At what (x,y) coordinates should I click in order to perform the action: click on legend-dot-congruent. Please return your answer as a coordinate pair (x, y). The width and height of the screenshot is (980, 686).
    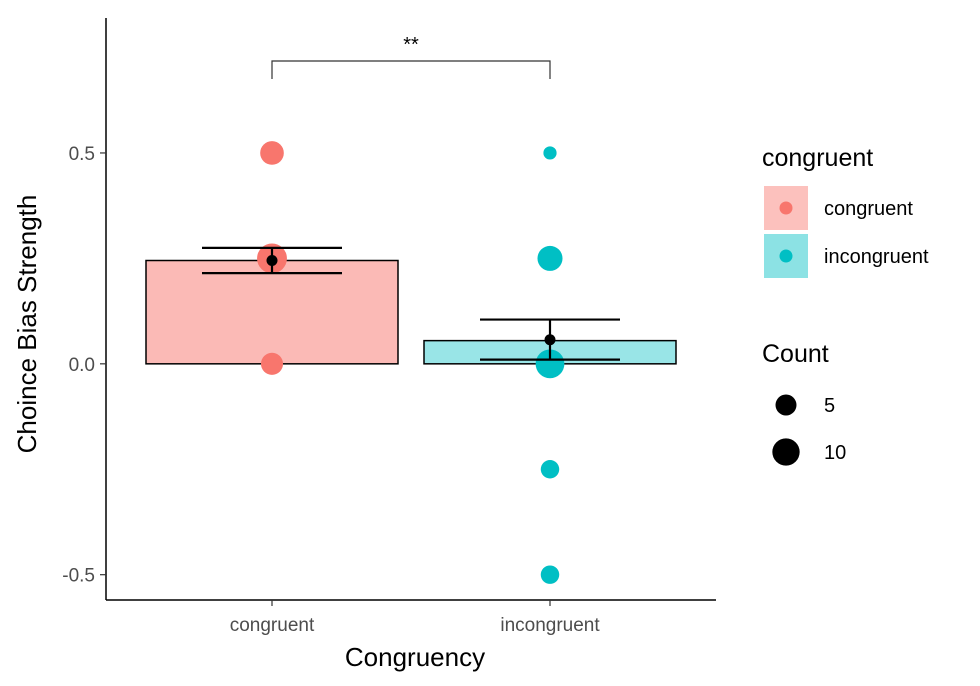
    Looking at the image, I should click on (786, 208).